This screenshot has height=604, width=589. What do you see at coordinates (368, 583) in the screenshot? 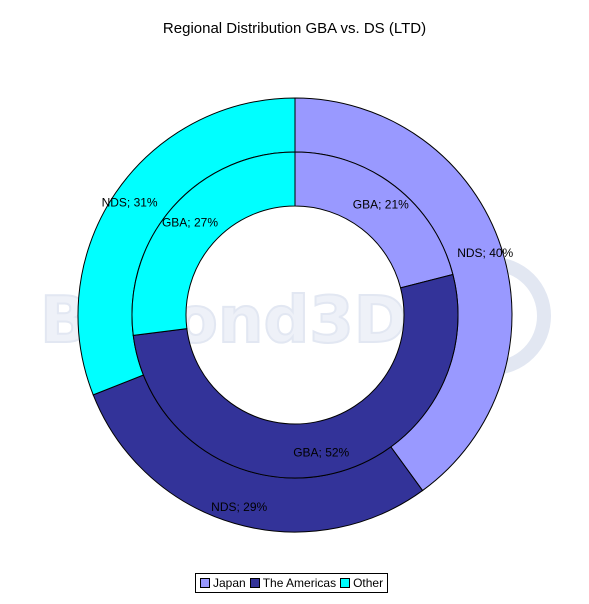
I see `legend-label-other: Other` at bounding box center [368, 583].